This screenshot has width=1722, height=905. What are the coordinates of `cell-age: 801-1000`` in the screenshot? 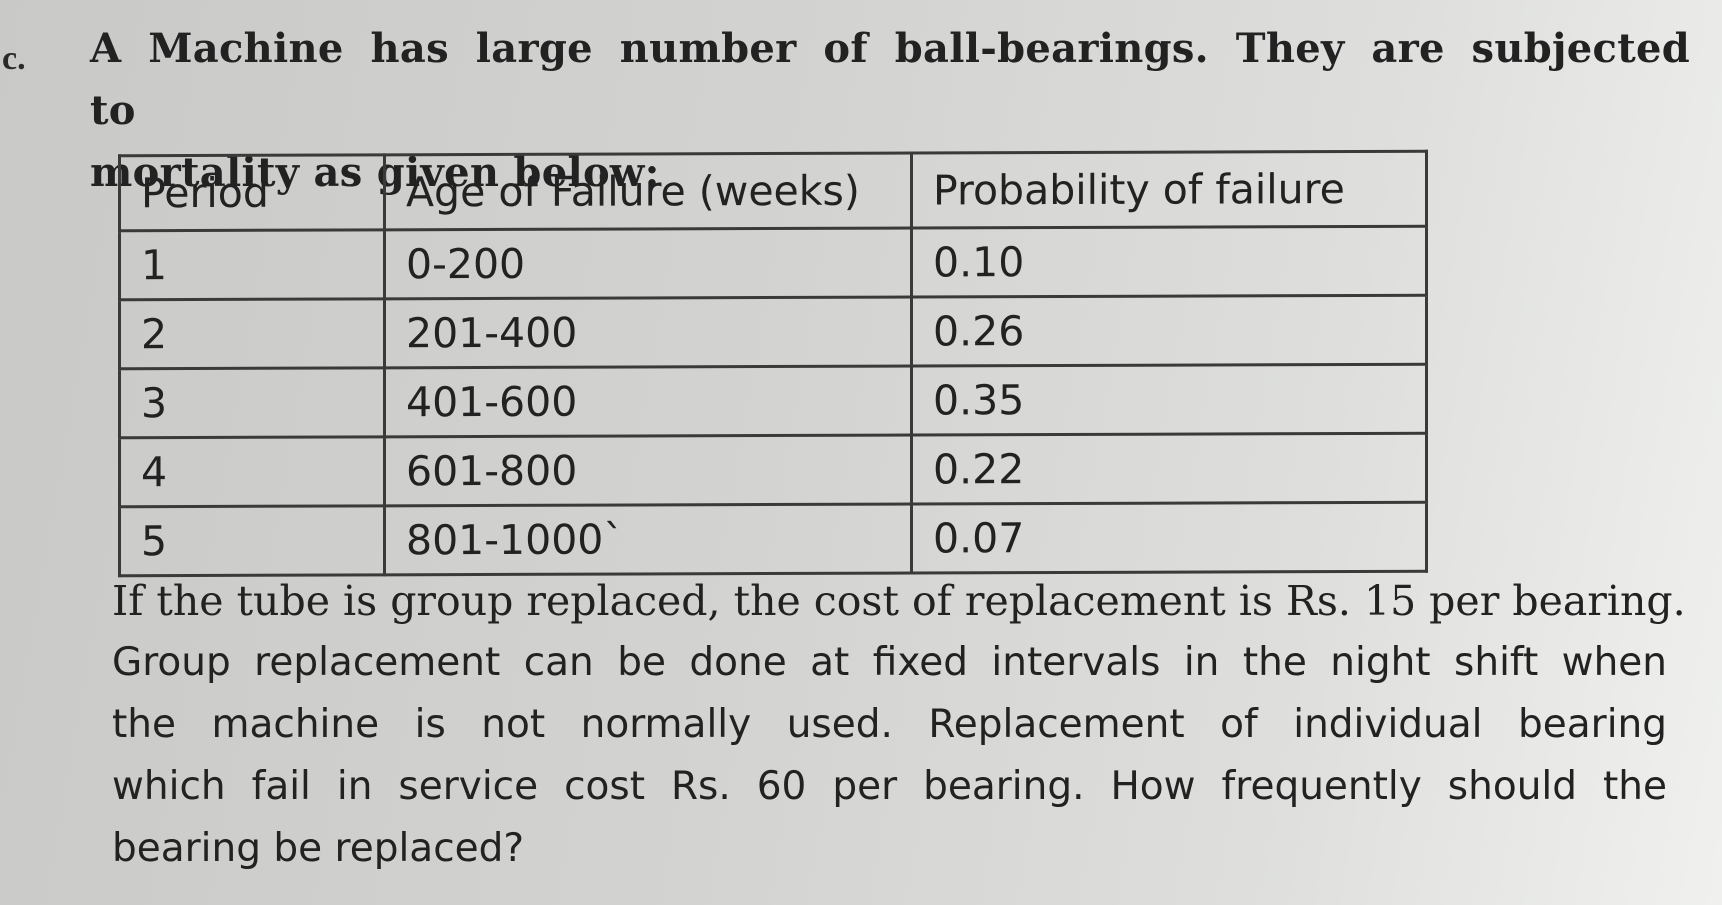 It's located at (648, 539).